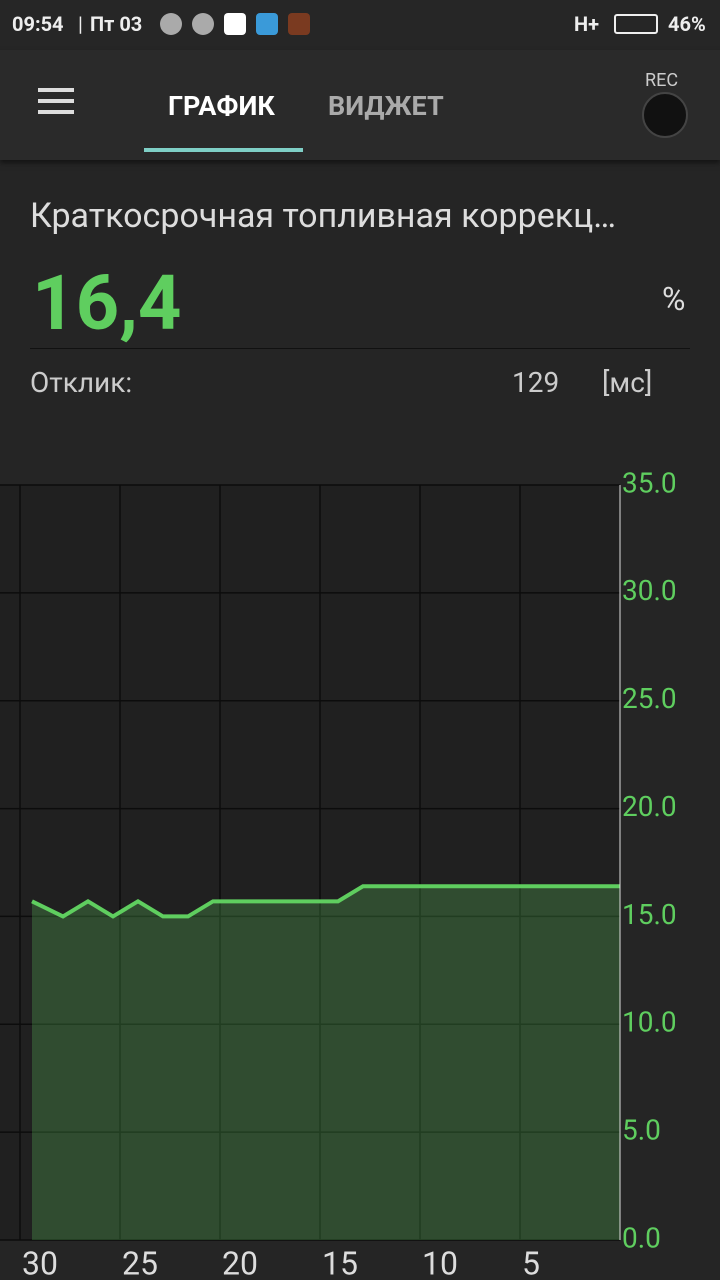  What do you see at coordinates (662, 80) in the screenshot?
I see `rec-label: REC` at bounding box center [662, 80].